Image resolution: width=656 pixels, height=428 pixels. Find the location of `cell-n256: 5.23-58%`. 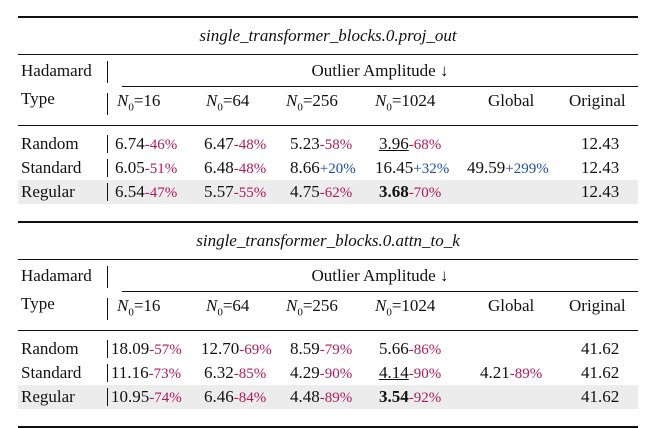

cell-n256: 5.23-58% is located at coordinates (321, 143).